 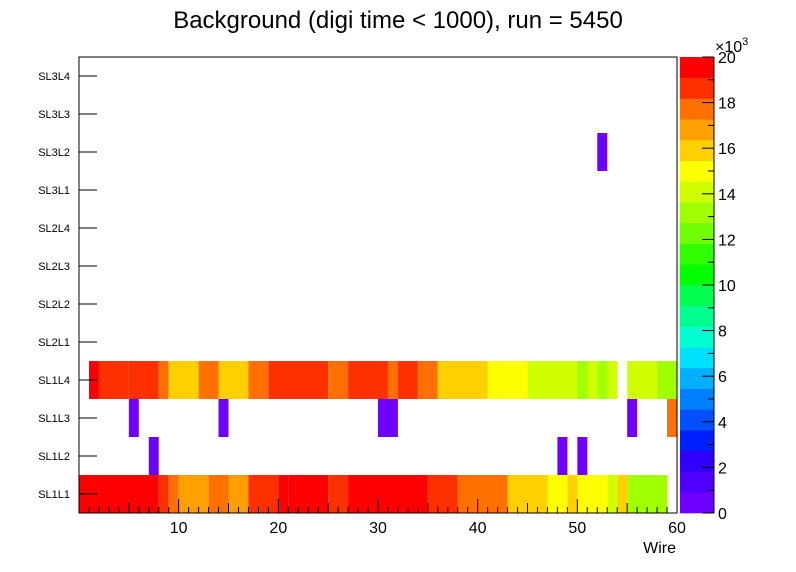 I want to click on x-tick-label: 10, so click(x=179, y=528).